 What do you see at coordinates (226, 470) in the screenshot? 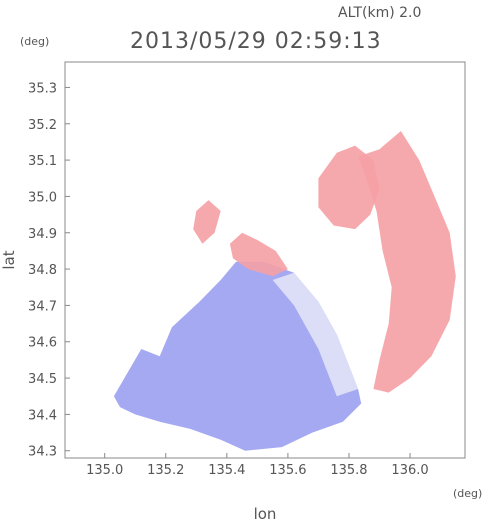
I see `x-tick-label: 135.4` at bounding box center [226, 470].